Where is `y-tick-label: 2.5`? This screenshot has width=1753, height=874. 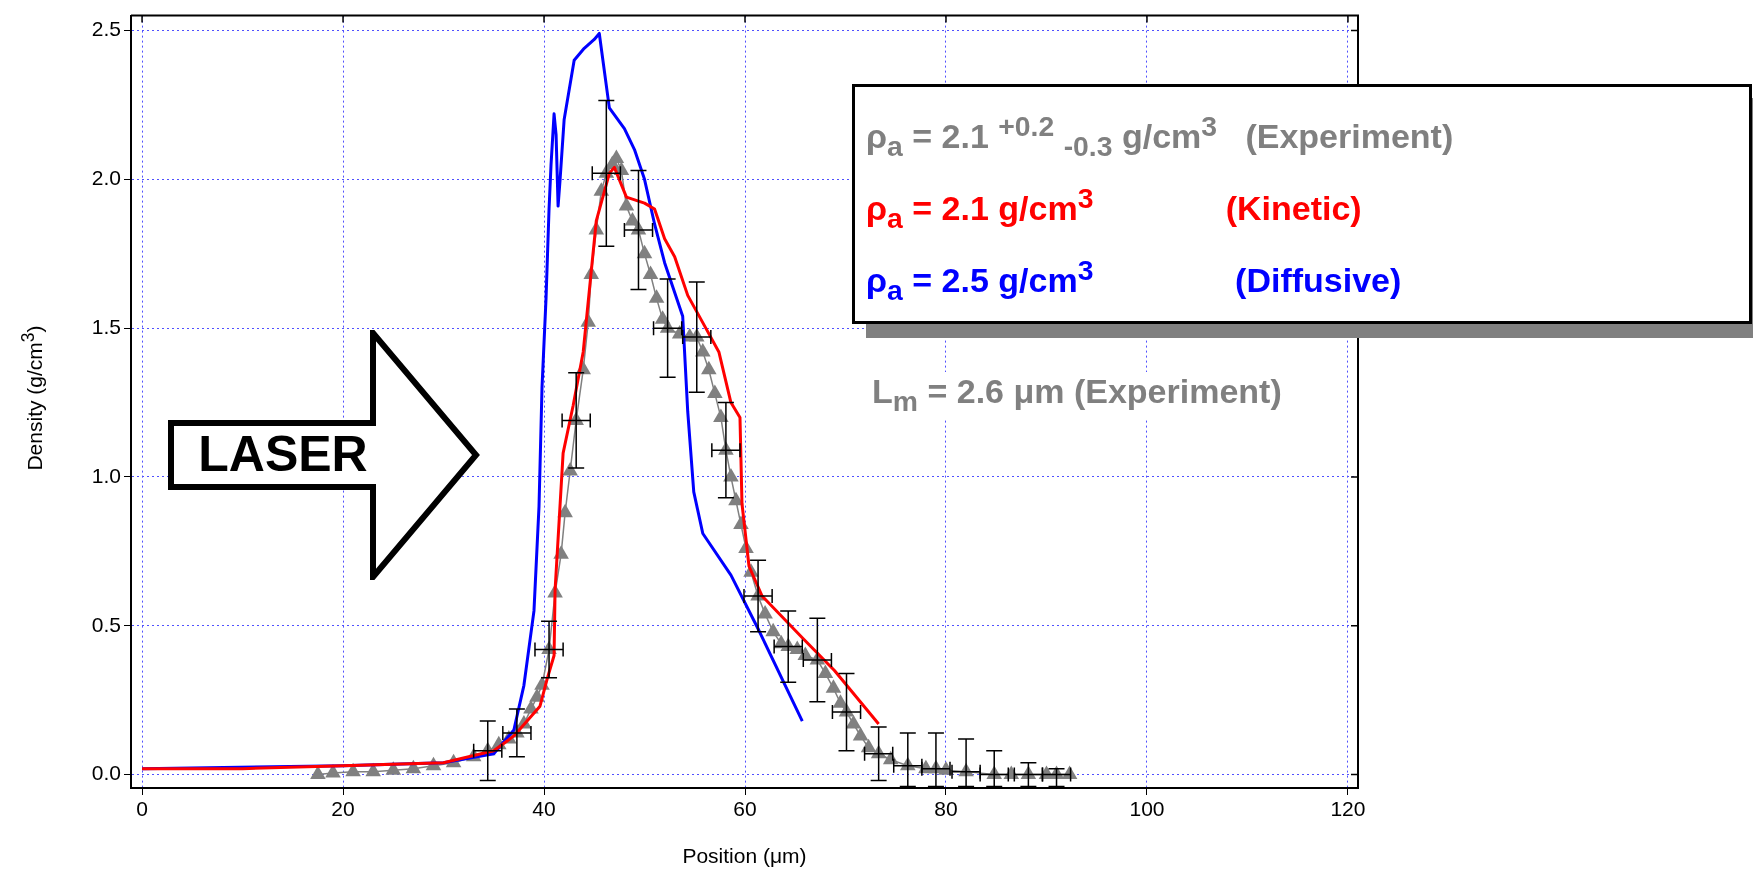 y-tick-label: 2.5 is located at coordinates (106, 29).